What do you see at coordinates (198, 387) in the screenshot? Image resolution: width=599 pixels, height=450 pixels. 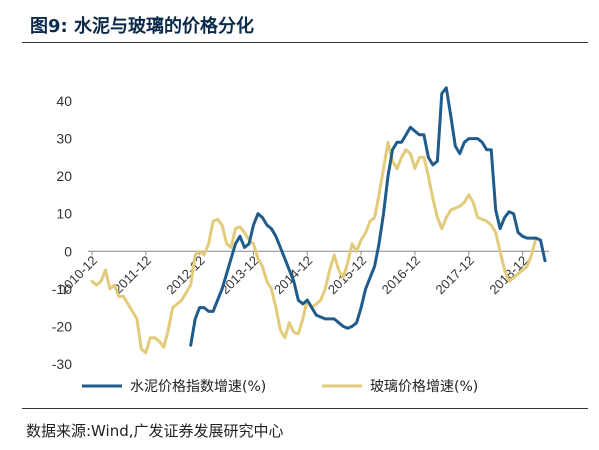 I see `legend-label-0: 水泥价格指数增速(%)` at bounding box center [198, 387].